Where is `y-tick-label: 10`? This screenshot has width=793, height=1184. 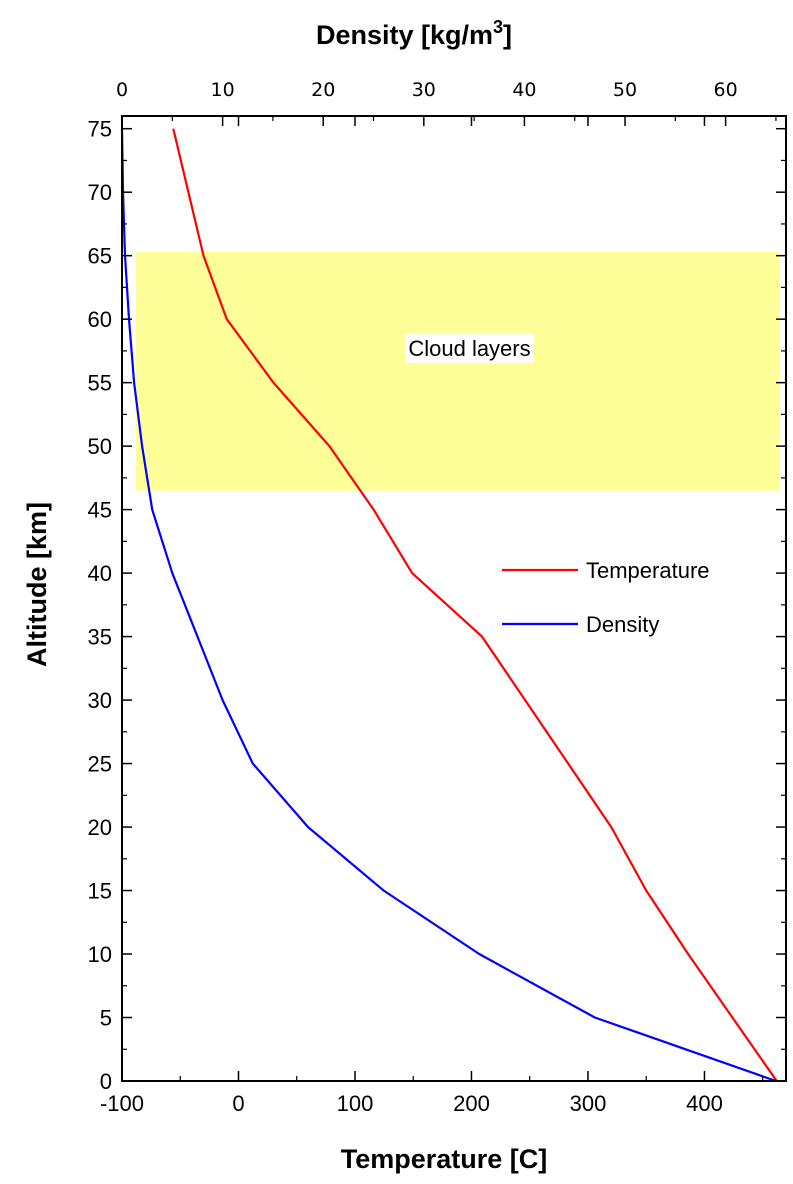 y-tick-label: 10 is located at coordinates (100, 954).